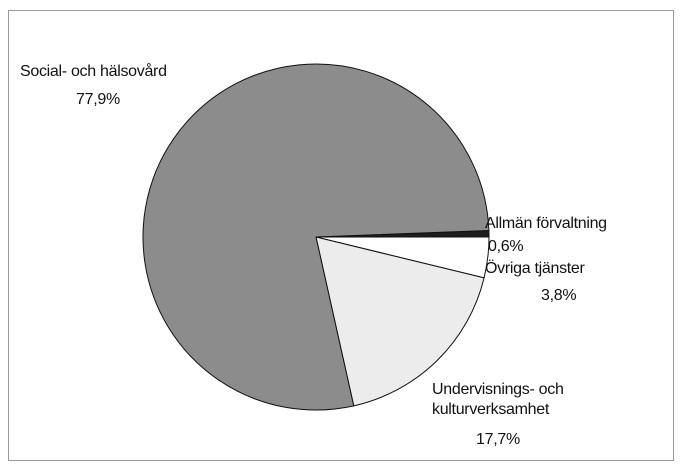 The height and width of the screenshot is (473, 684). Describe the element at coordinates (98, 99) in the screenshot. I see `slice-value: 77,9%` at that location.